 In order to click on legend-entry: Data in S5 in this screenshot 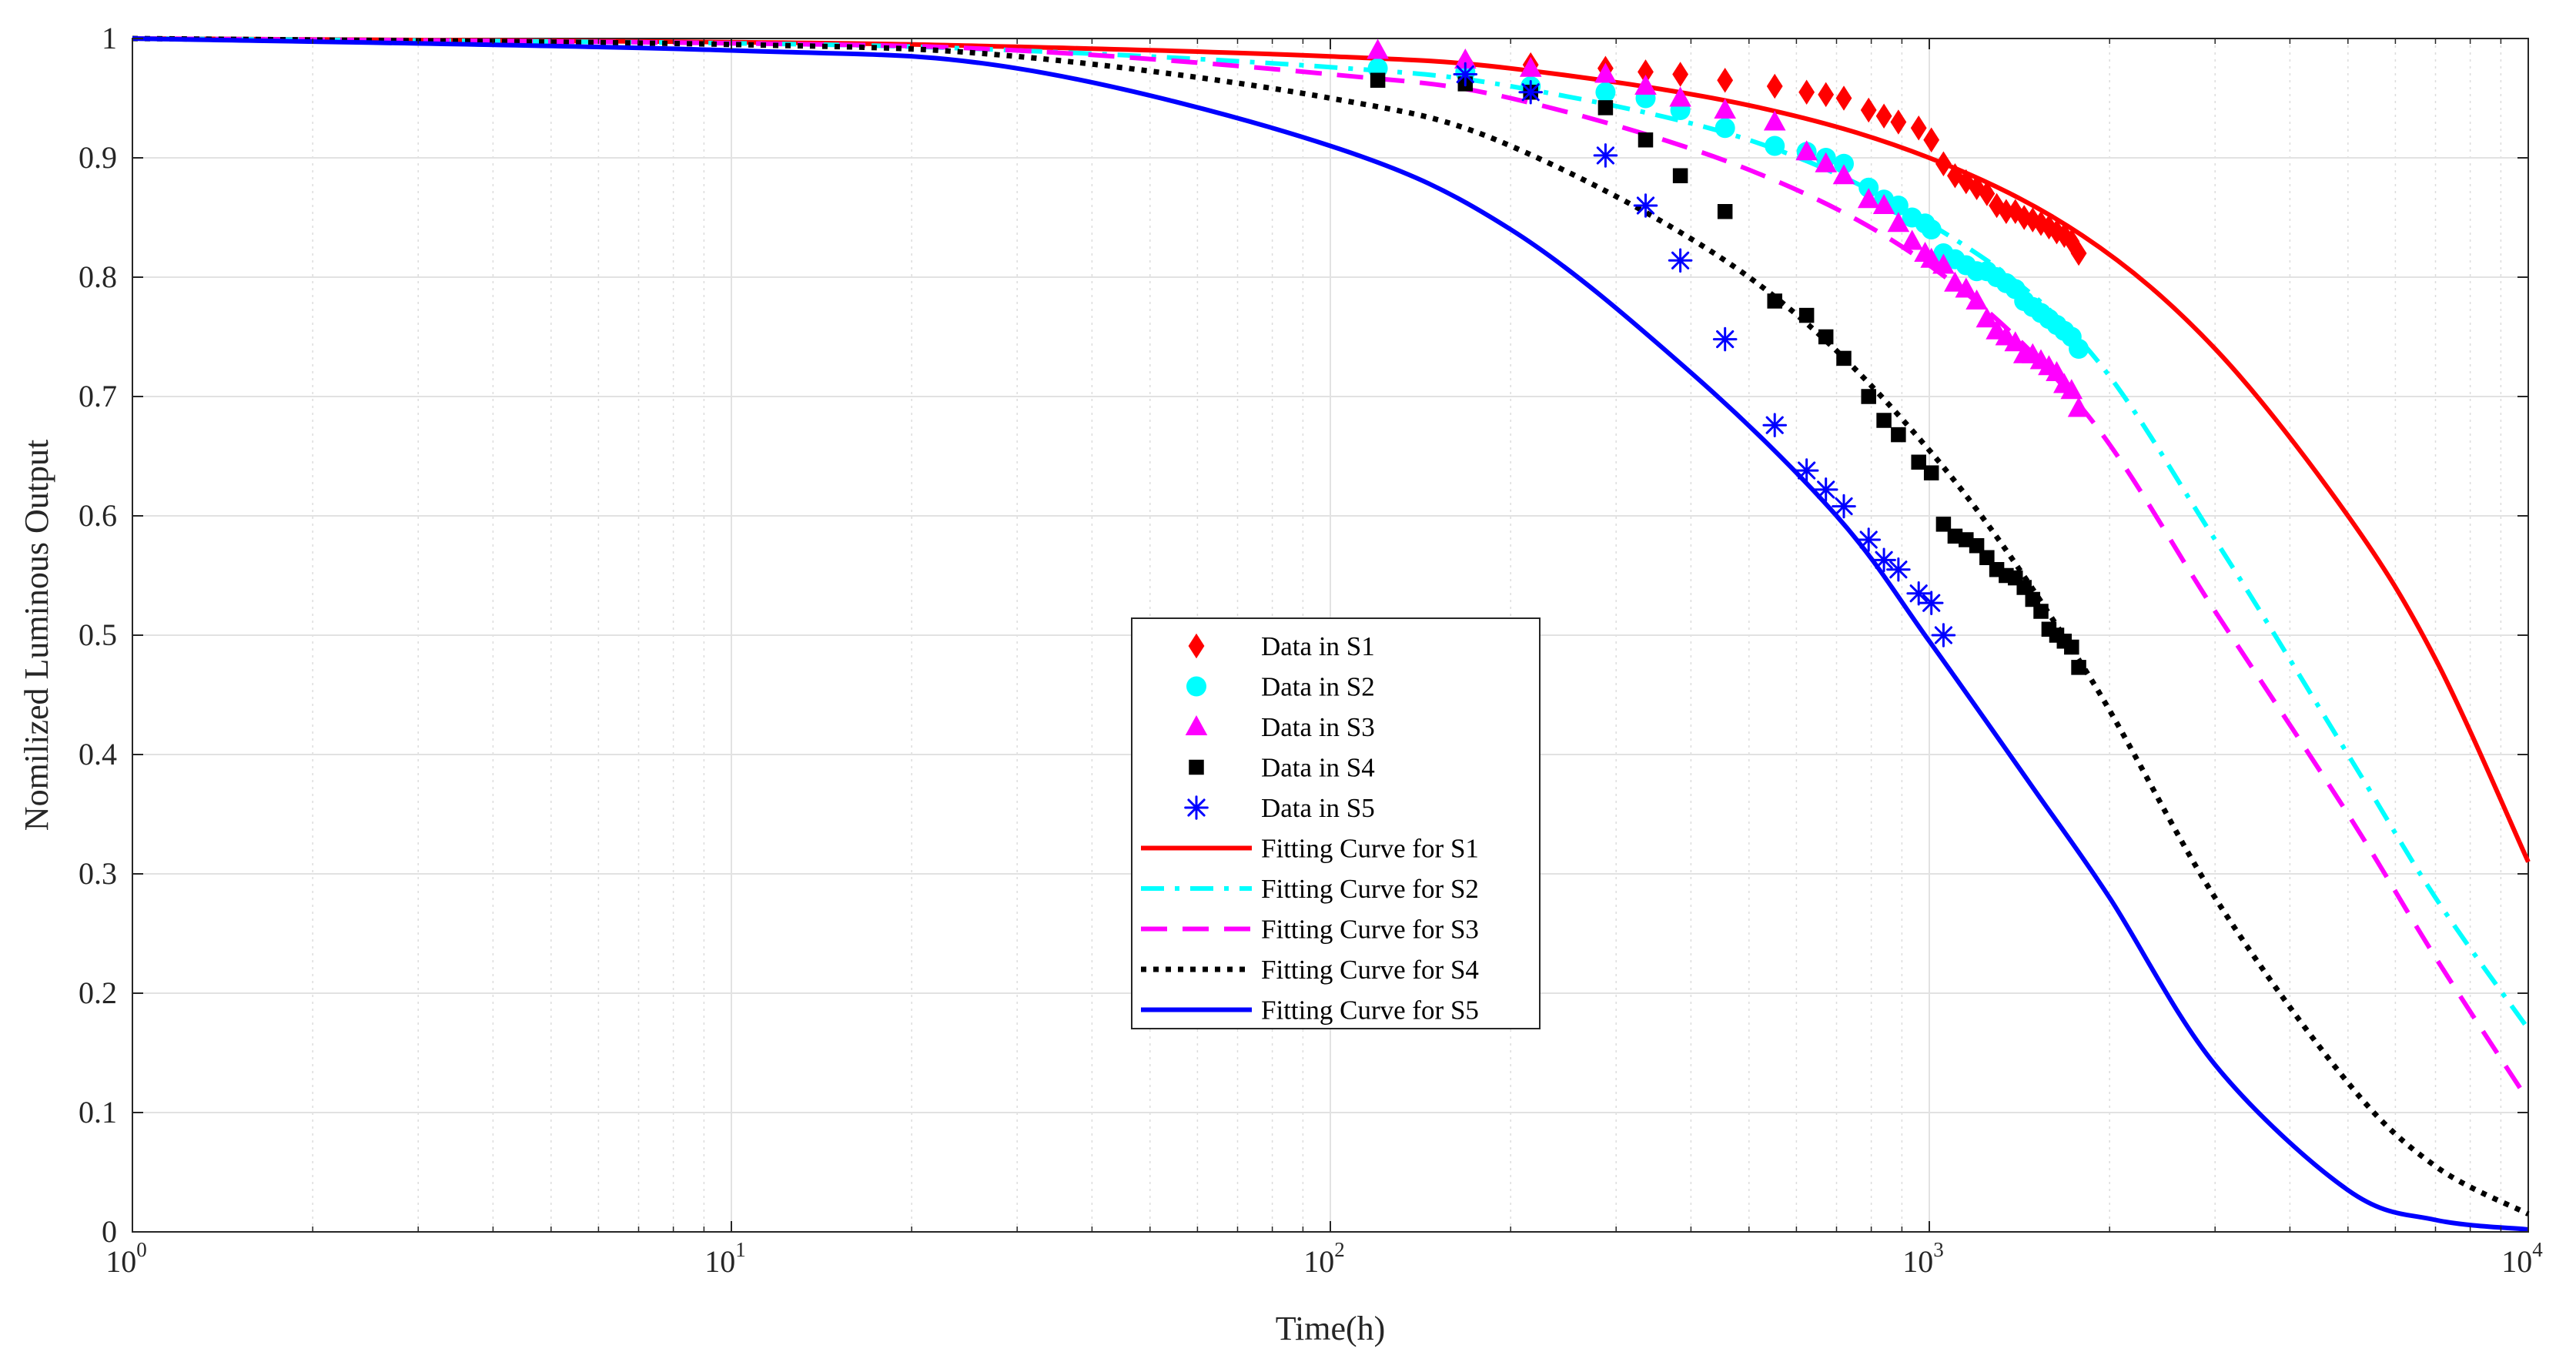, I will do `click(1280, 808)`.